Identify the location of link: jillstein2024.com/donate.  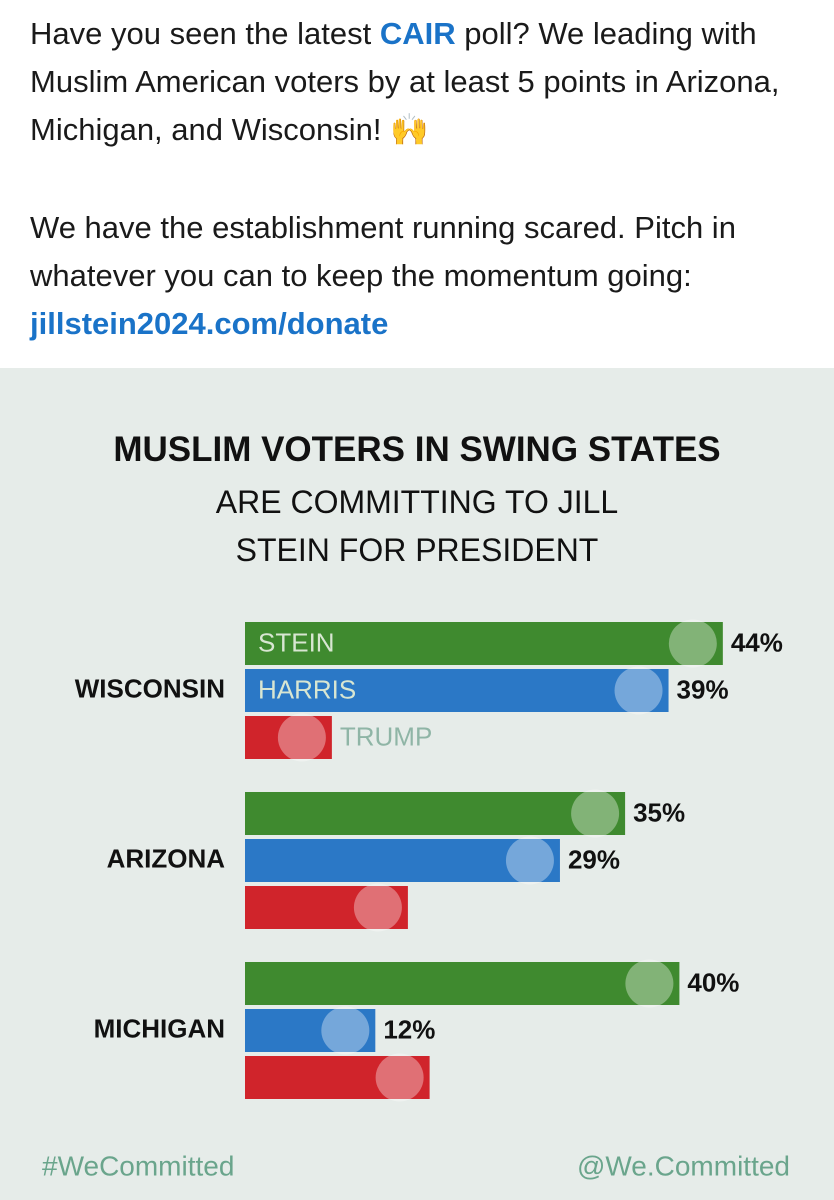
(209, 323).